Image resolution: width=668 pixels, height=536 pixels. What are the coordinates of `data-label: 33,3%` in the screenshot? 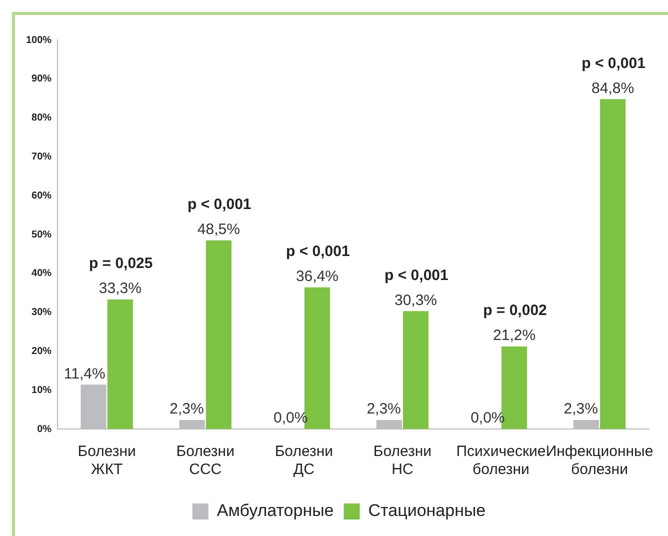 It's located at (120, 289).